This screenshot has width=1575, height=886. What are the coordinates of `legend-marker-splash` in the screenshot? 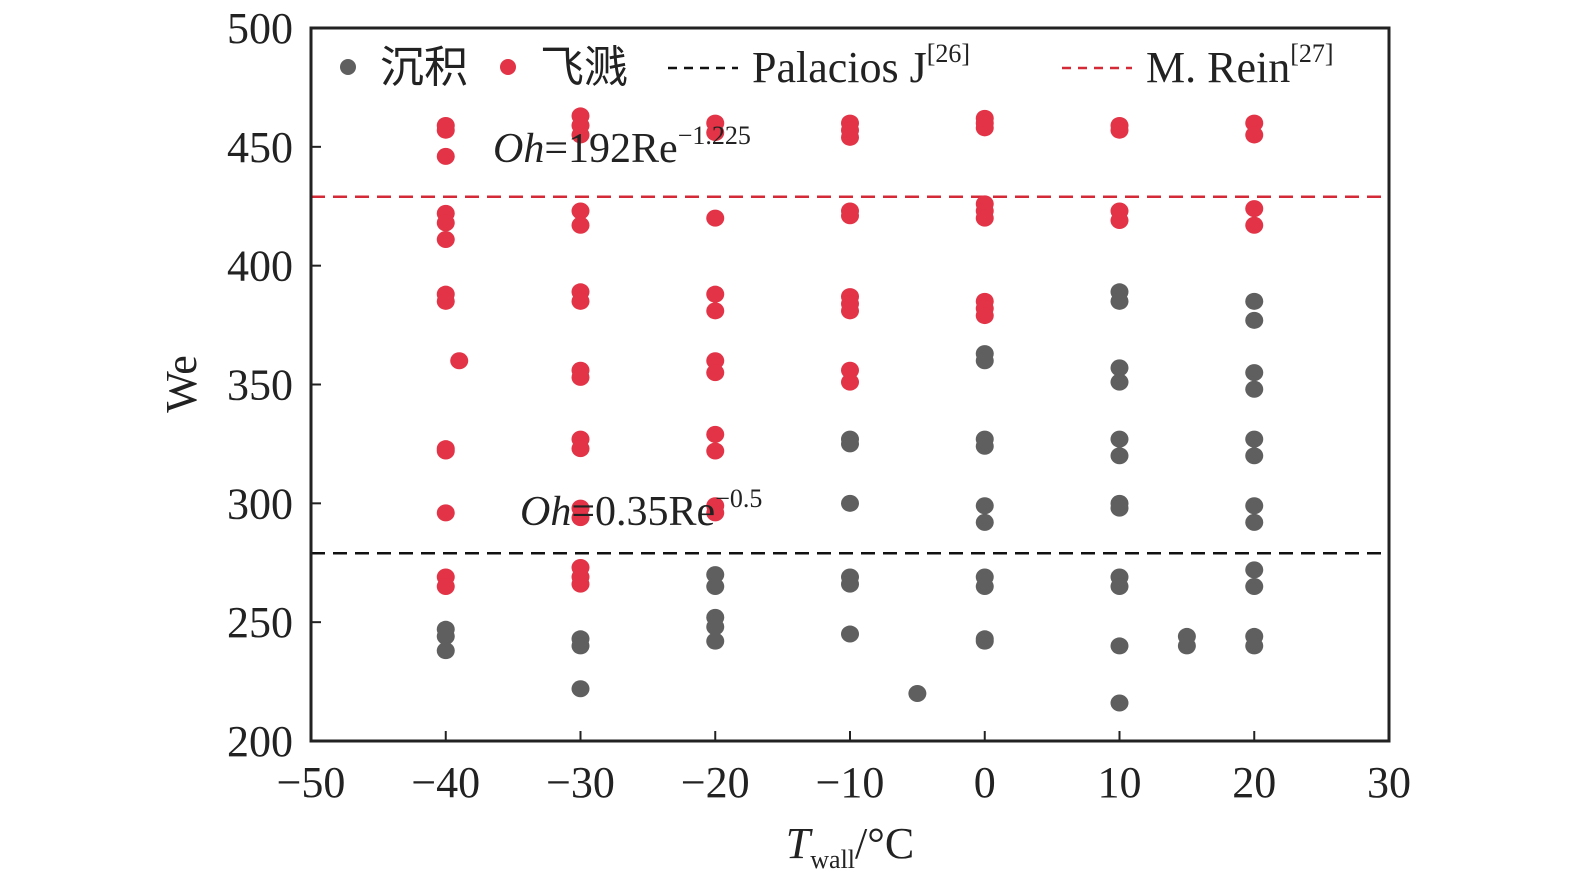 It's located at (508, 67).